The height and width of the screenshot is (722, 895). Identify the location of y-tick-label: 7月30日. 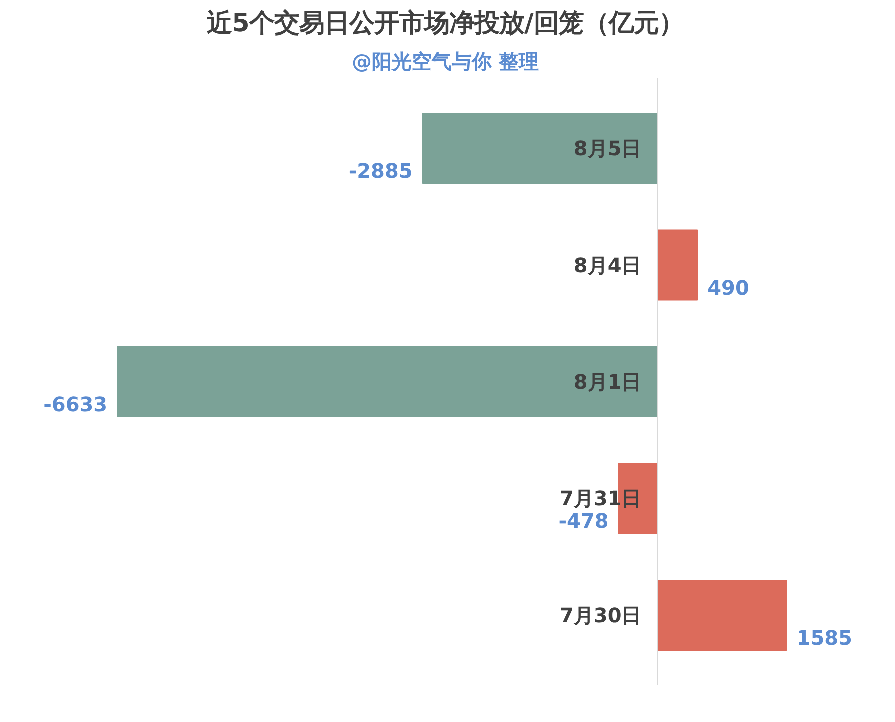
(601, 615).